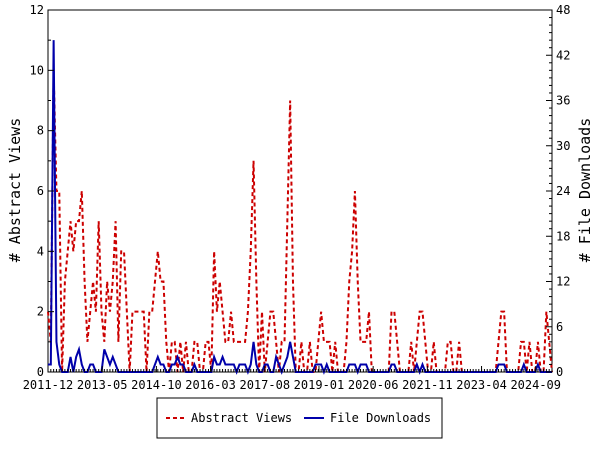 The image size is (600, 450). Describe the element at coordinates (319, 385) in the screenshot. I see `x-tick-label: 2019-01` at that location.